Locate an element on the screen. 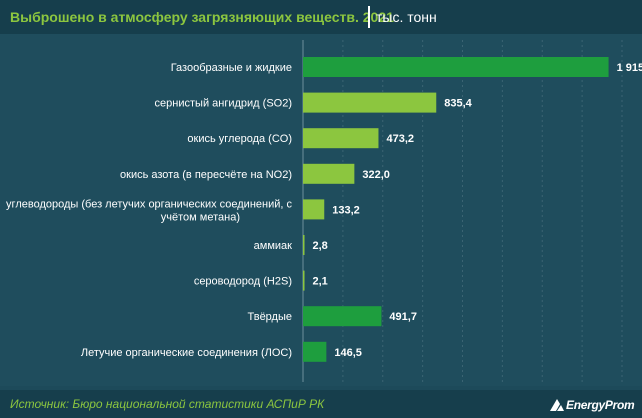 The height and width of the screenshot is (418, 642). data-label: 1 915,8 is located at coordinates (629, 68).